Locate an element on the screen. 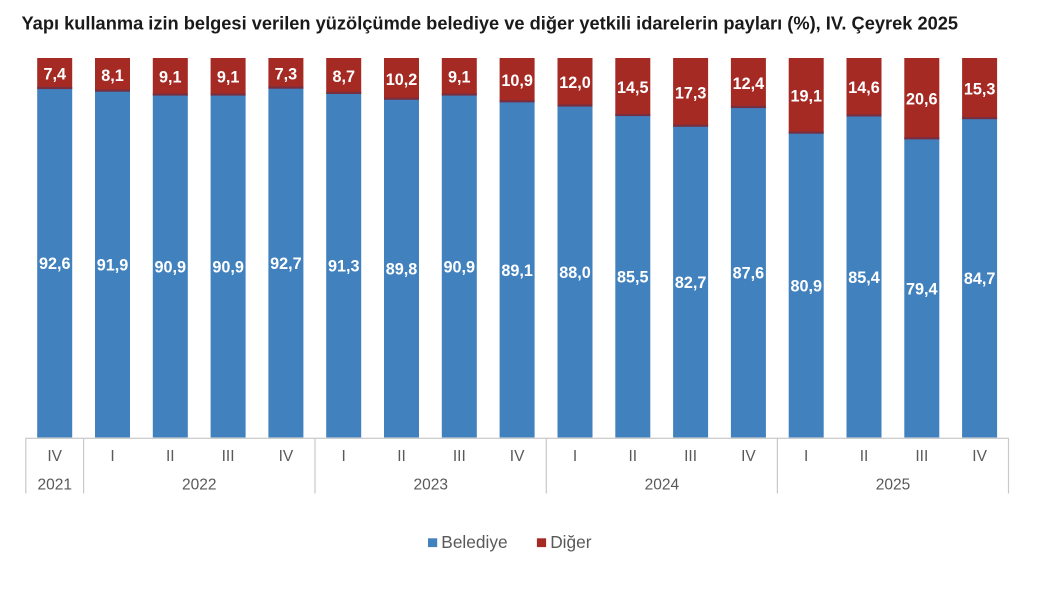  svg-text: 15,3 is located at coordinates (980, 90).